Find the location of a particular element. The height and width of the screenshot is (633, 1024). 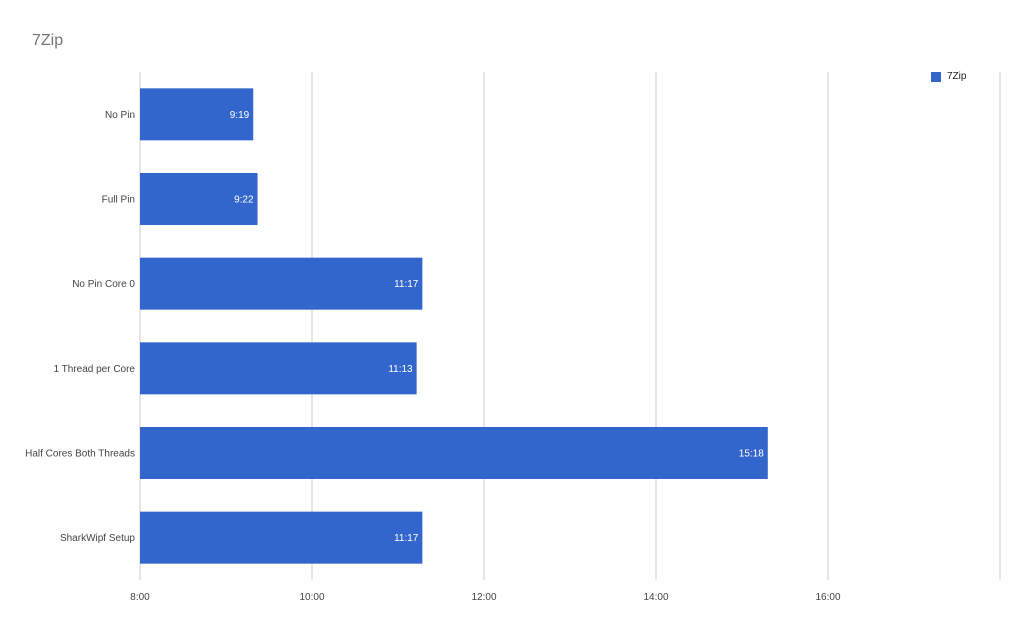

category-label: No Pin is located at coordinates (120, 115).